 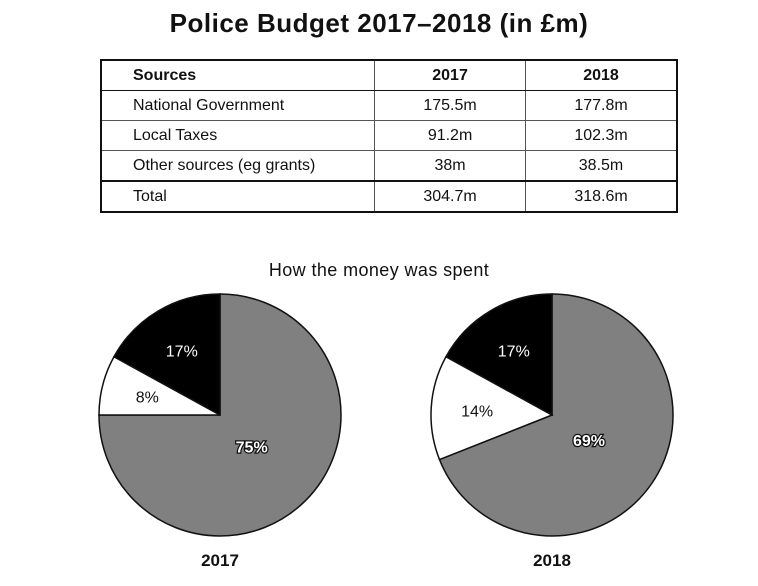 I want to click on header-2018: 2018, so click(x=601, y=75).